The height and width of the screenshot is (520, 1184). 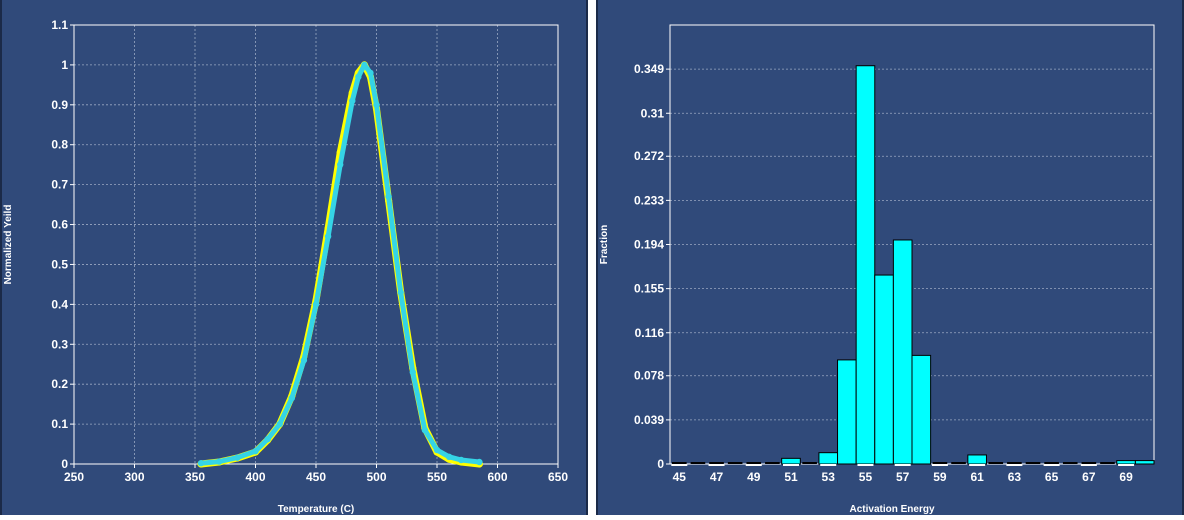 What do you see at coordinates (653, 113) in the screenshot?
I see `y-tick-label: 0.31` at bounding box center [653, 113].